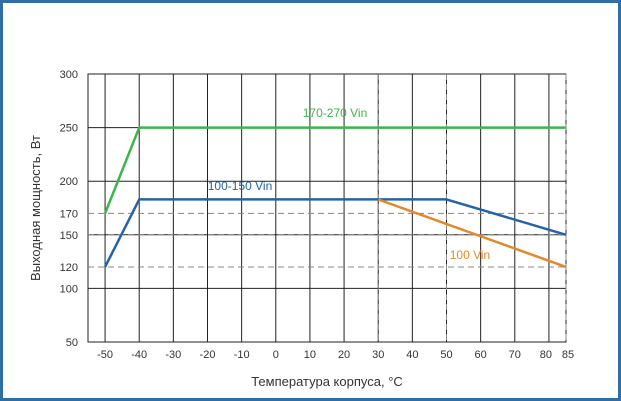  Describe the element at coordinates (69, 129) in the screenshot. I see `y-tick-label: 250` at that location.